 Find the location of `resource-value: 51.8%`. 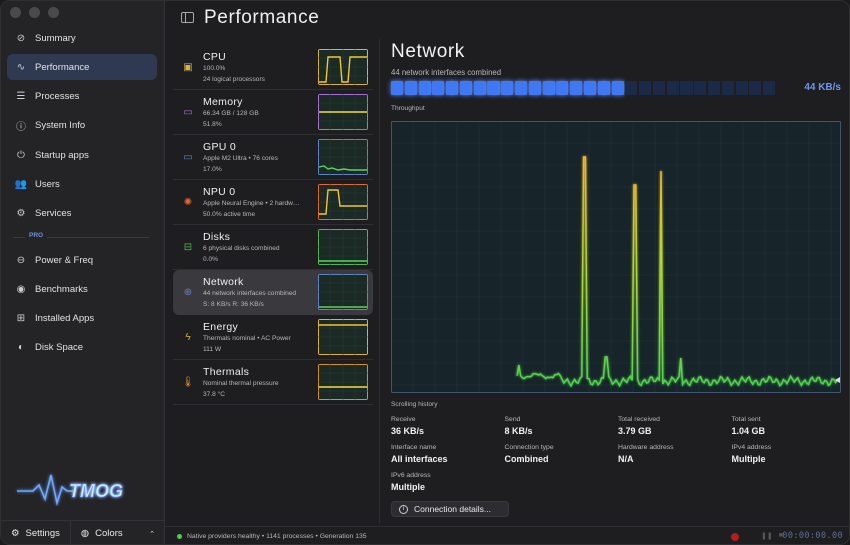

resource-value: 51.8% is located at coordinates (212, 124).